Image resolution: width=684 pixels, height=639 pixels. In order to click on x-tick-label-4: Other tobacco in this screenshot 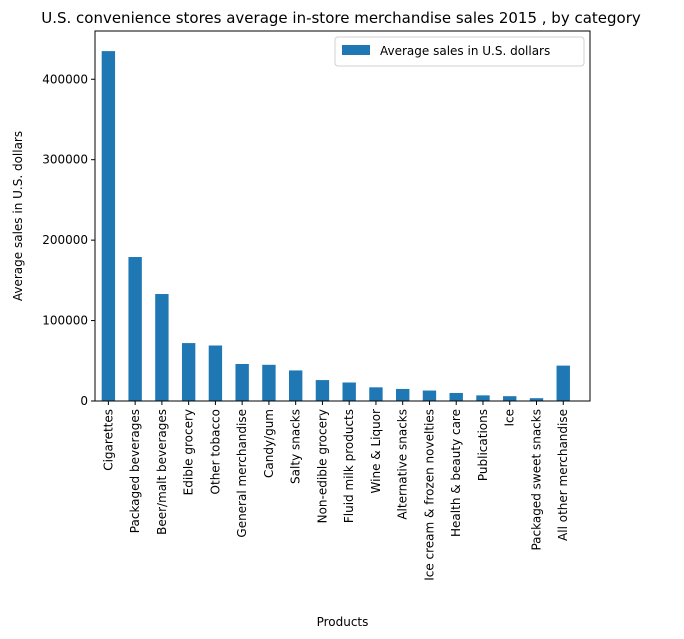, I will do `click(215, 451)`.